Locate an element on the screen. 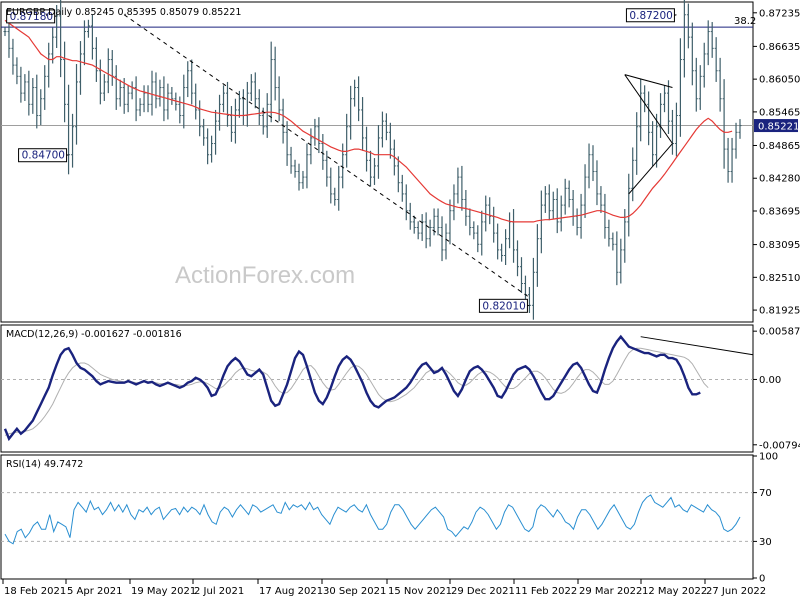  x-tick-label: 29 Dec 2021 is located at coordinates (483, 591).